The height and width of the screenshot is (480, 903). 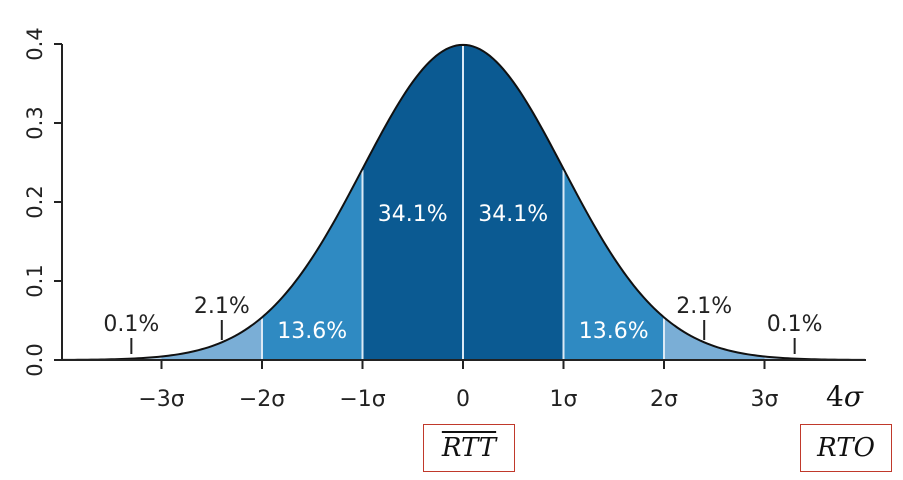 What do you see at coordinates (413, 214) in the screenshot?
I see `pct-label-3: 34.1%` at bounding box center [413, 214].